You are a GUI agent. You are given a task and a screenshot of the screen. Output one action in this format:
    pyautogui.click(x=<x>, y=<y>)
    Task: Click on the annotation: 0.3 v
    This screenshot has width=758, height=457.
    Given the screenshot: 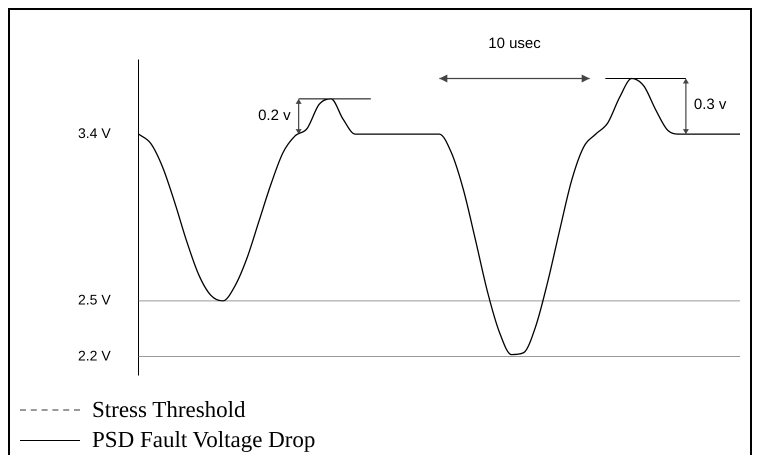 What is the action you would take?
    pyautogui.click(x=710, y=105)
    